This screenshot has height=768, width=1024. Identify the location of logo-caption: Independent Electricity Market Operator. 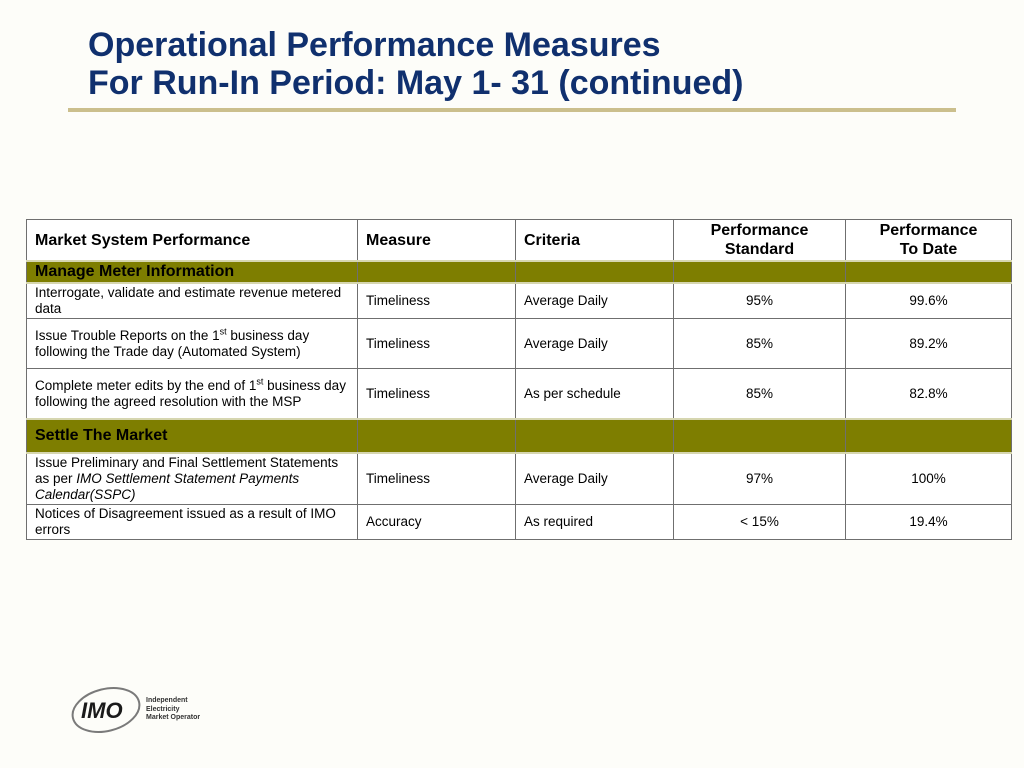
(173, 710).